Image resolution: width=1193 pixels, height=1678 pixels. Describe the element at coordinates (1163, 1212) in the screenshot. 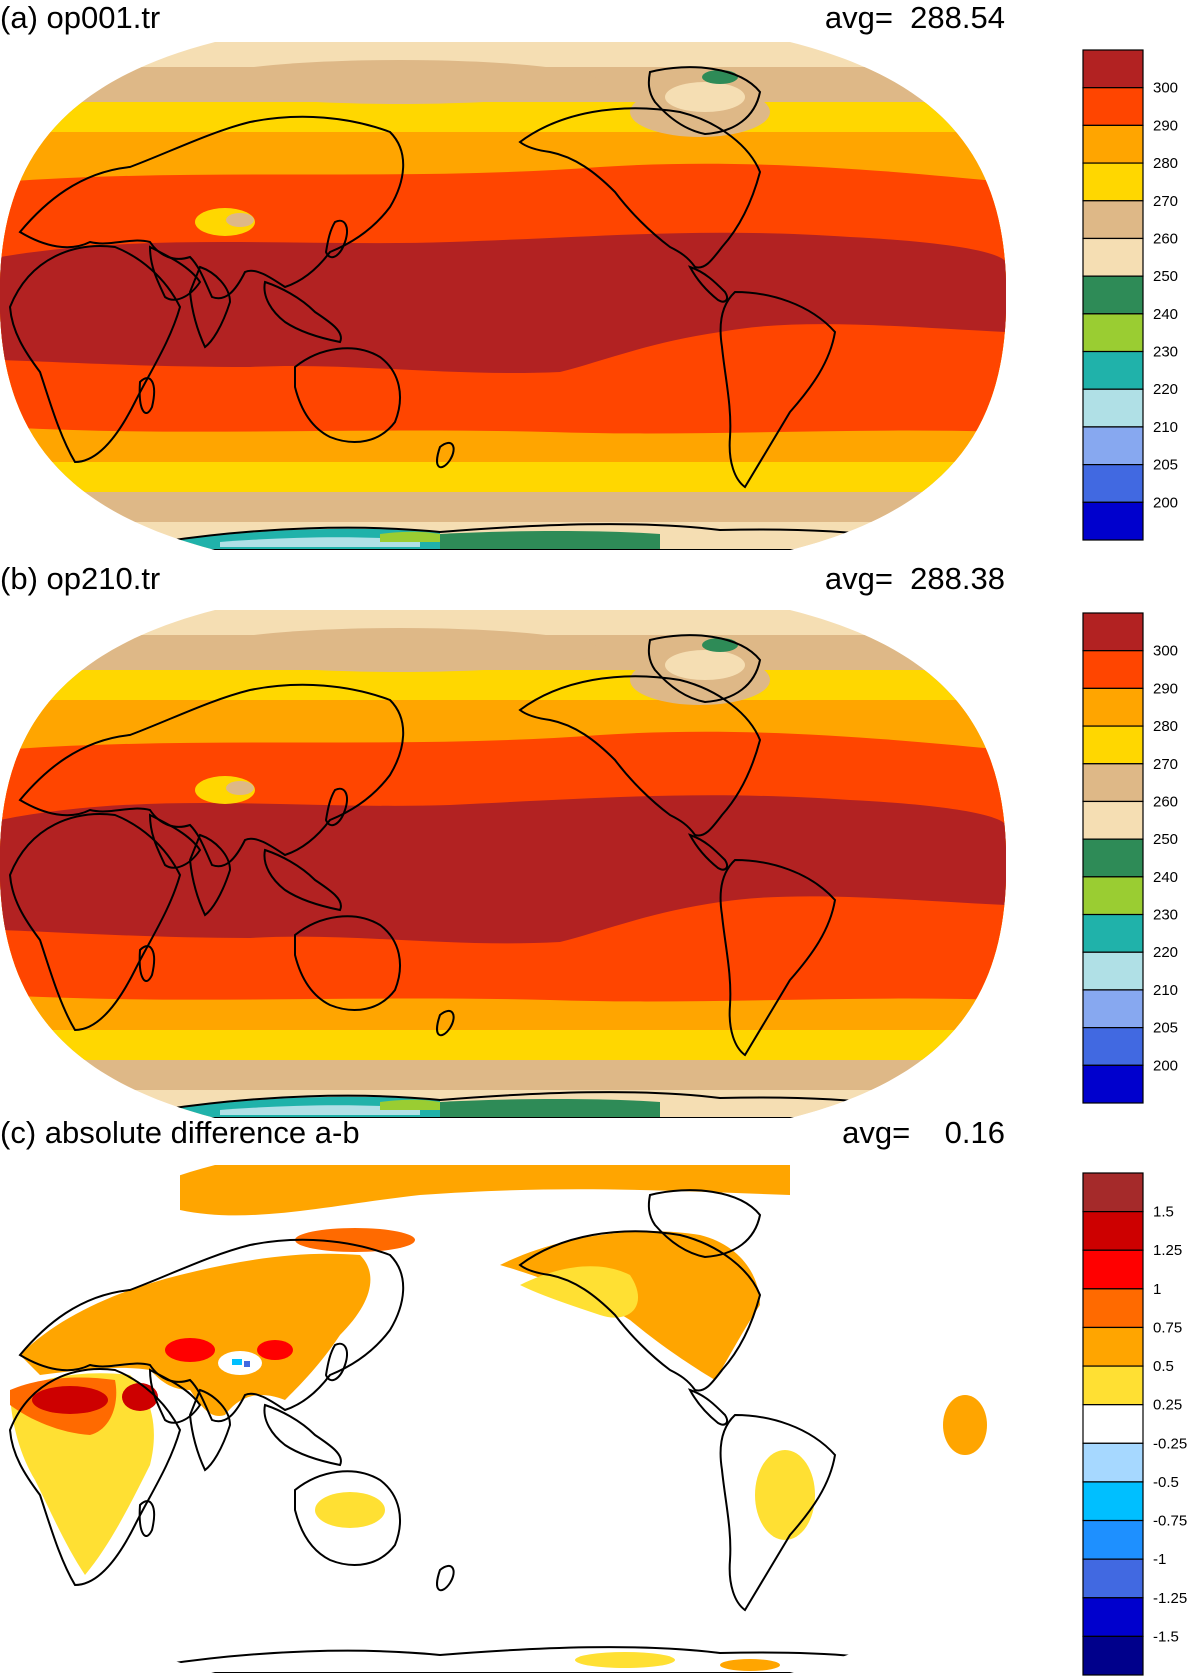

I see `colorbar-label: 1.5` at that location.